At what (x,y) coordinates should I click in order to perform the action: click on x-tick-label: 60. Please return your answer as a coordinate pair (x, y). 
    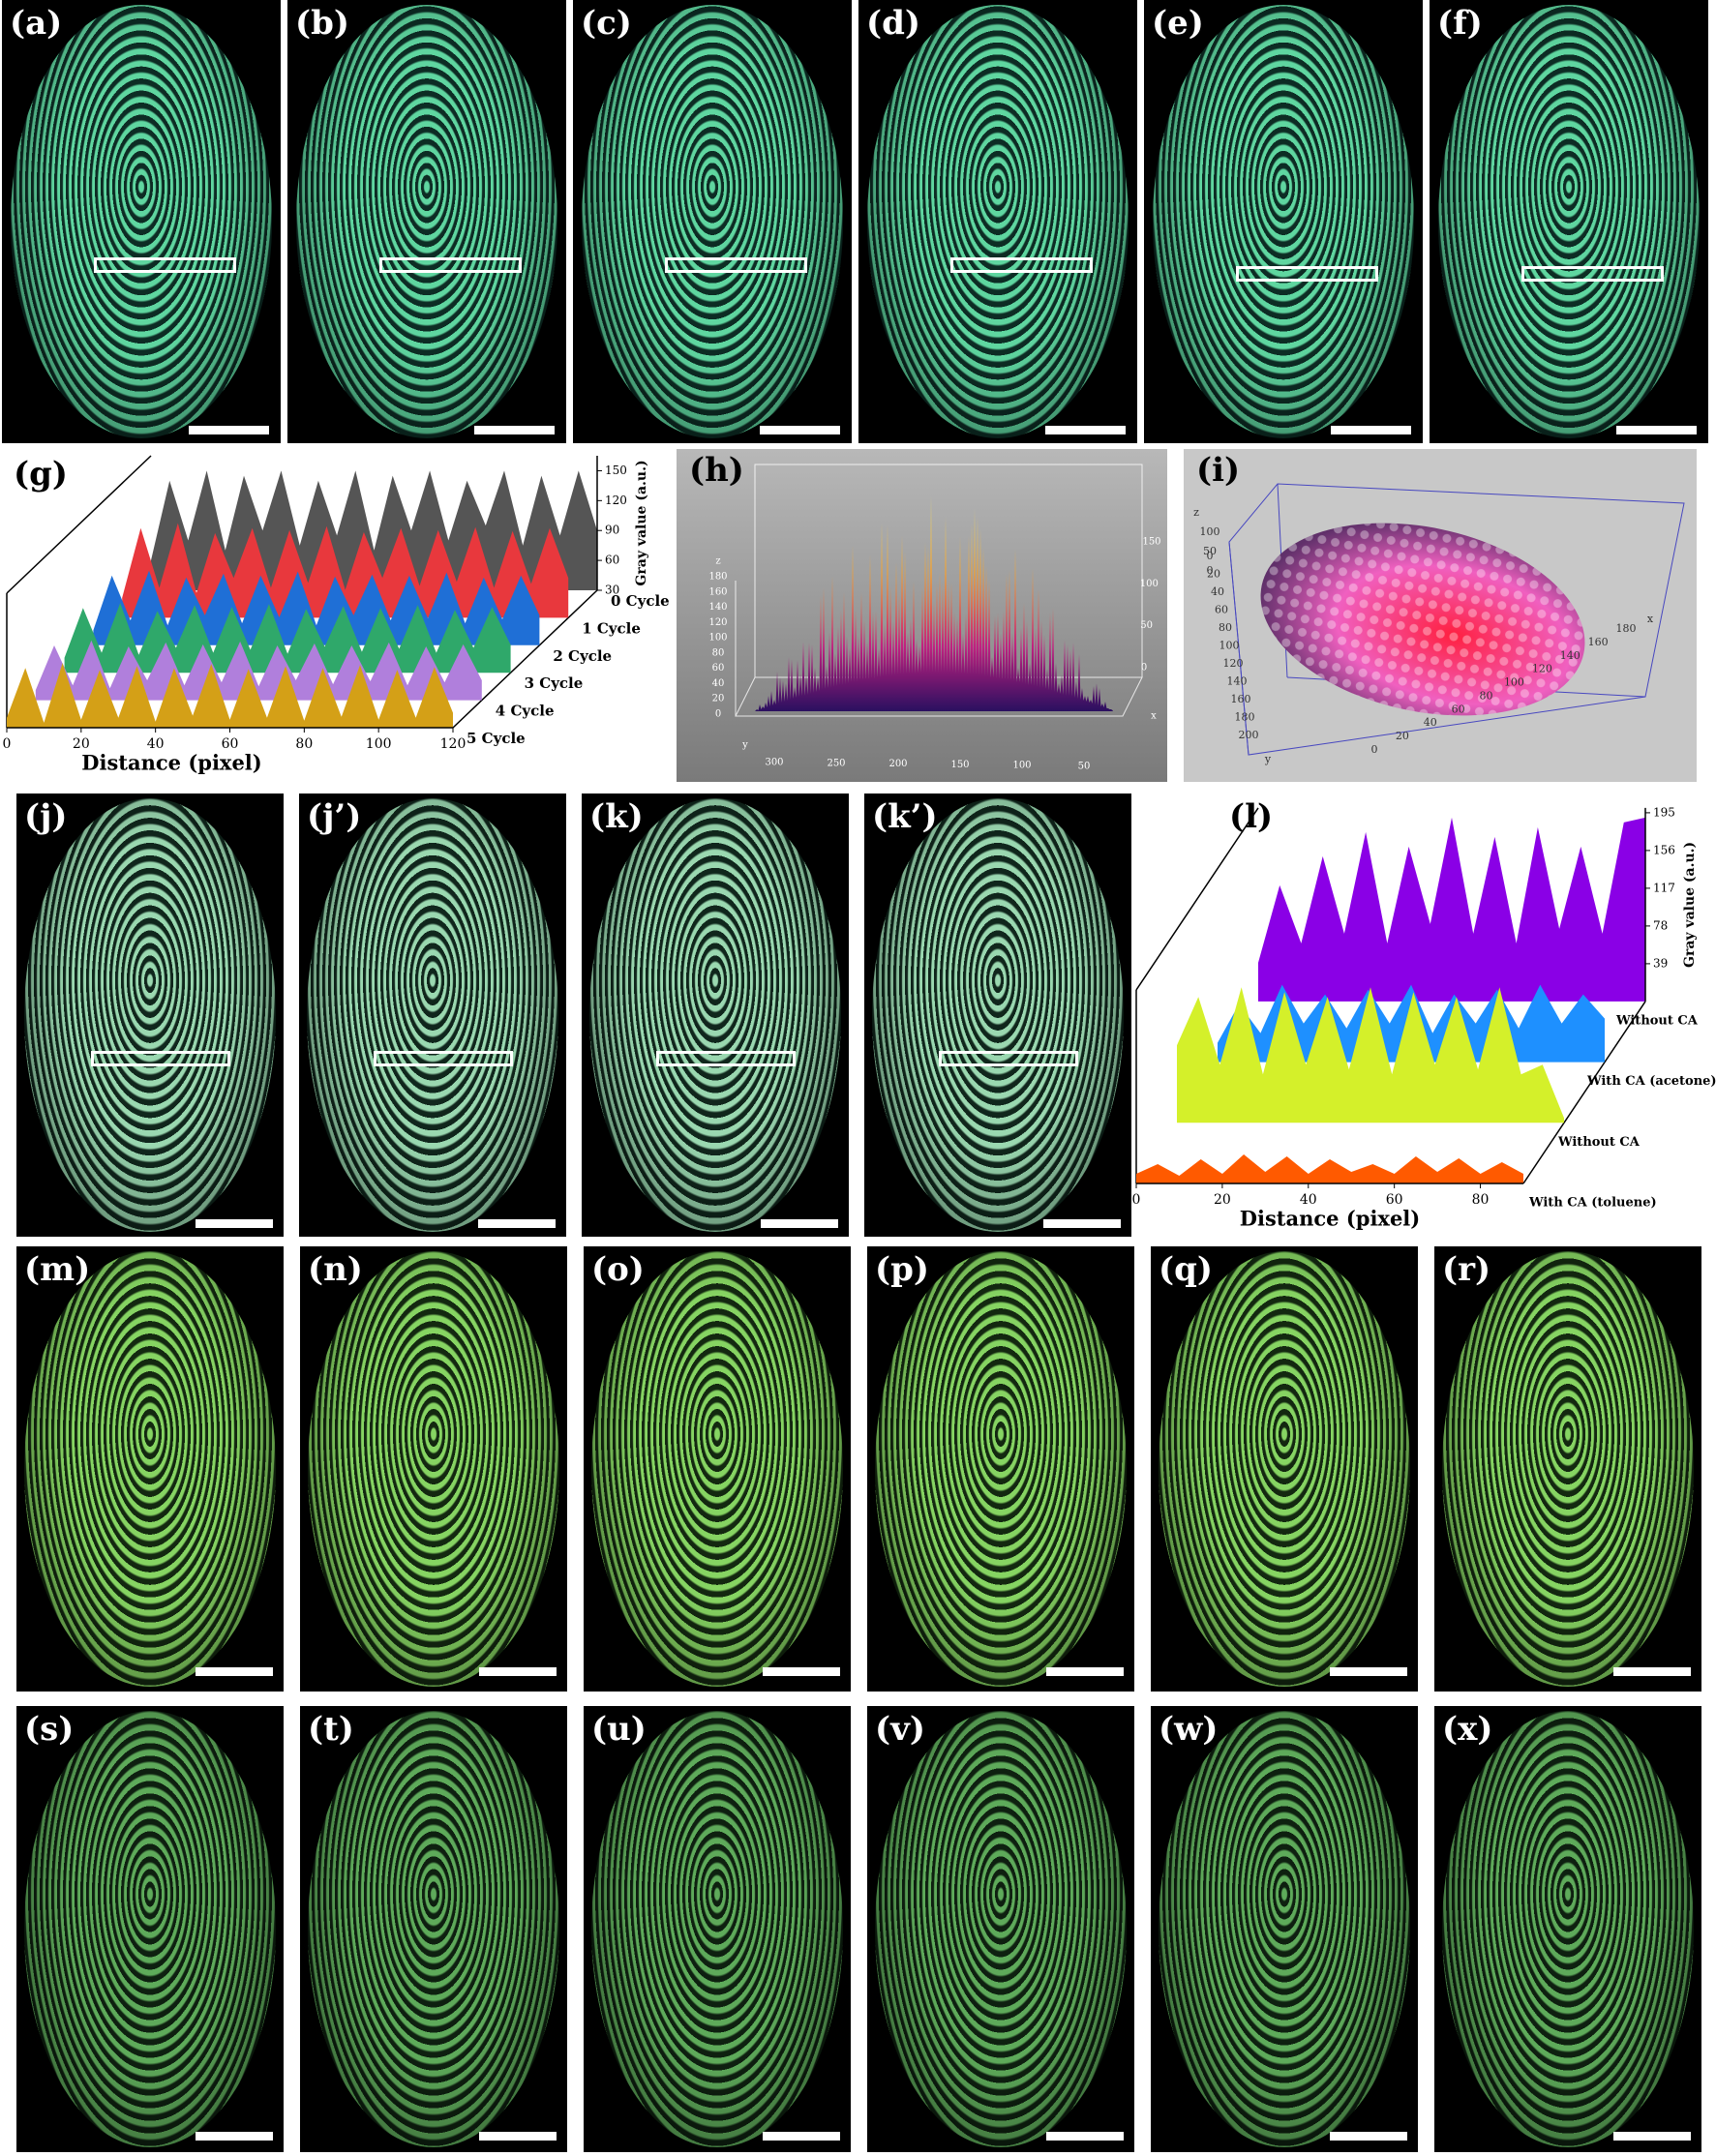
    Looking at the image, I should click on (1394, 1200).